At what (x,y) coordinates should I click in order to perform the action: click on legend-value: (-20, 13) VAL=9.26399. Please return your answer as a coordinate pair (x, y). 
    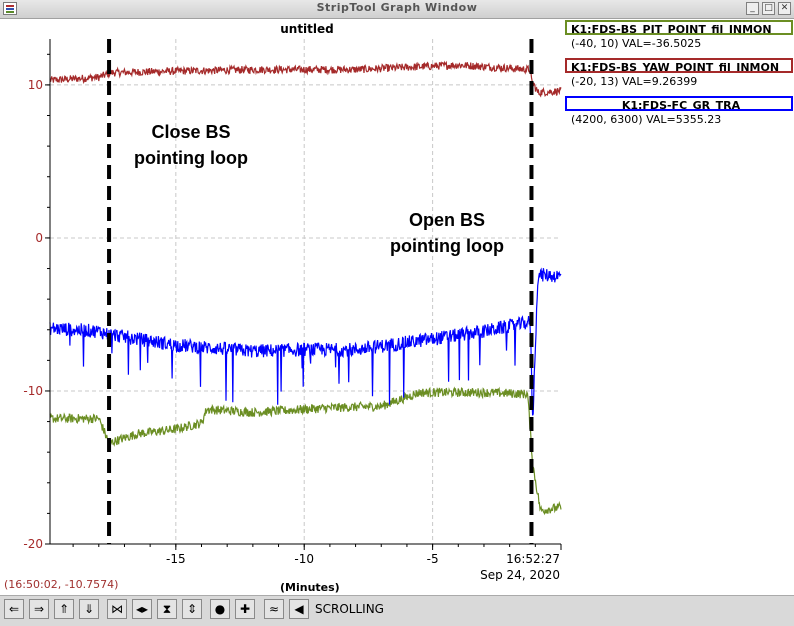
    Looking at the image, I should click on (679, 81).